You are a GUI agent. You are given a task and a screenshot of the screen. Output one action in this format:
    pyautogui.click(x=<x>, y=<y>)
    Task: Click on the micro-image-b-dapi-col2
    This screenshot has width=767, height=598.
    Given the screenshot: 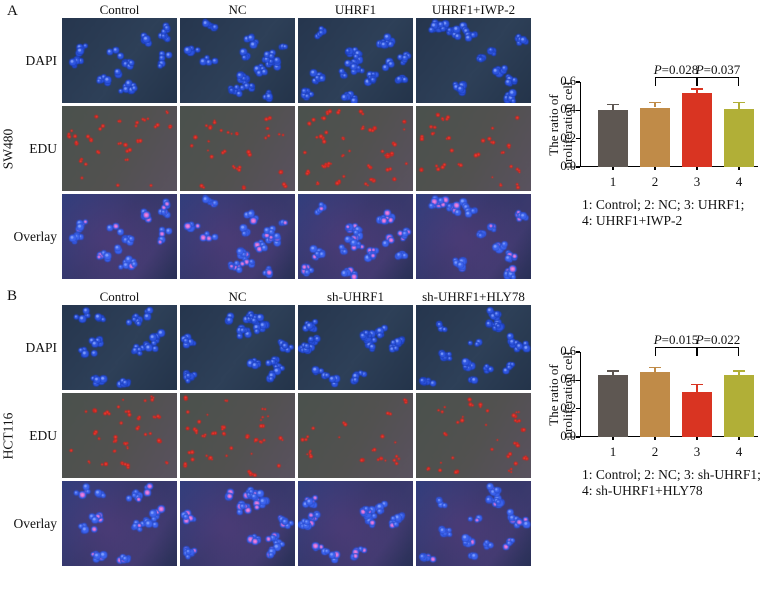 What is the action you would take?
    pyautogui.click(x=237, y=347)
    